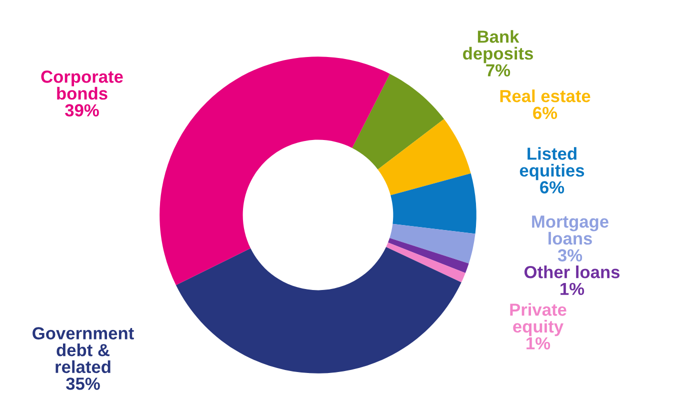 Image resolution: width=684 pixels, height=415 pixels. What do you see at coordinates (572, 272) in the screenshot?
I see `slice-label: Other loans` at bounding box center [572, 272].